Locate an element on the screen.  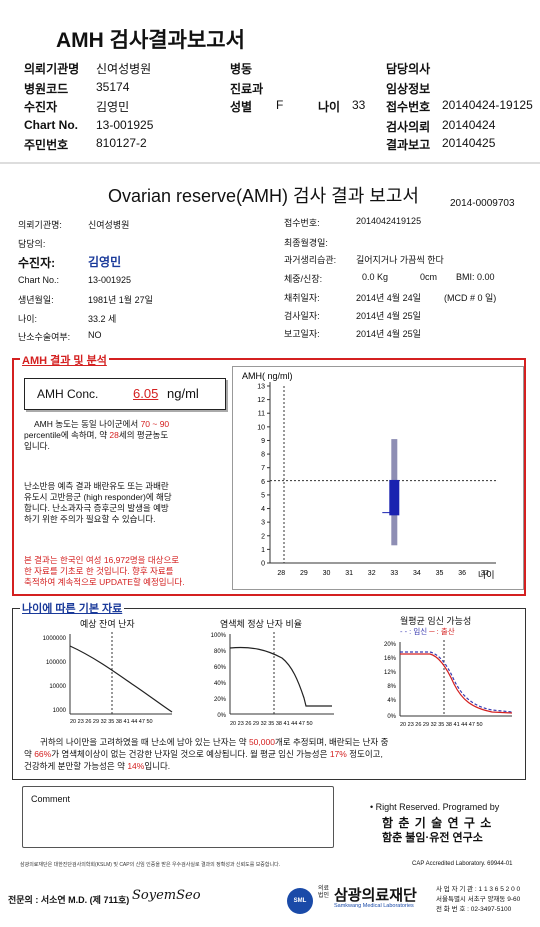
amh-chart-ytick-label: 1 is located at coordinates (263, 550).